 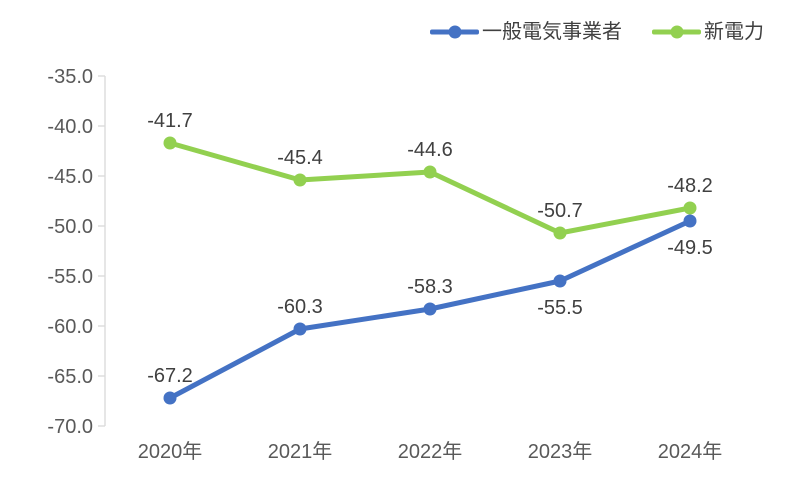 What do you see at coordinates (300, 307) in the screenshot?
I see `data-label: -60.3` at bounding box center [300, 307].